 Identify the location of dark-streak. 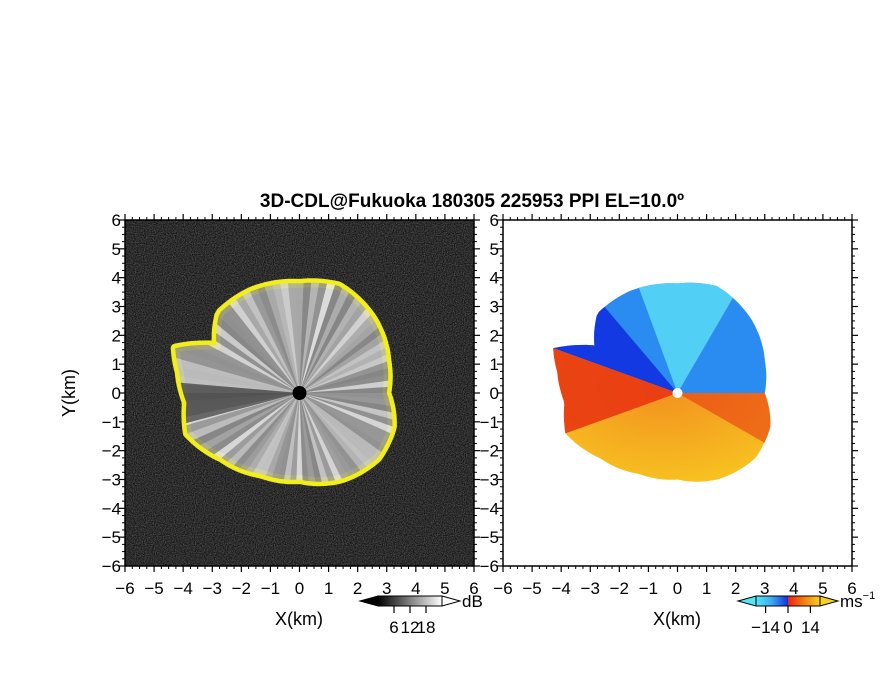
(240, 403).